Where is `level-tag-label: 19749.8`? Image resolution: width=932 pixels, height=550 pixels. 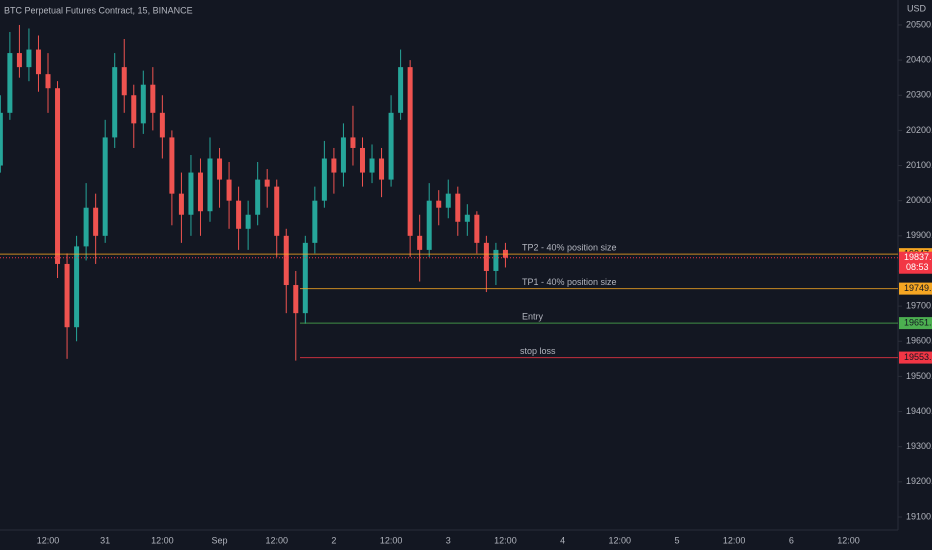
level-tag-label: 19749.8 is located at coordinates (918, 288).